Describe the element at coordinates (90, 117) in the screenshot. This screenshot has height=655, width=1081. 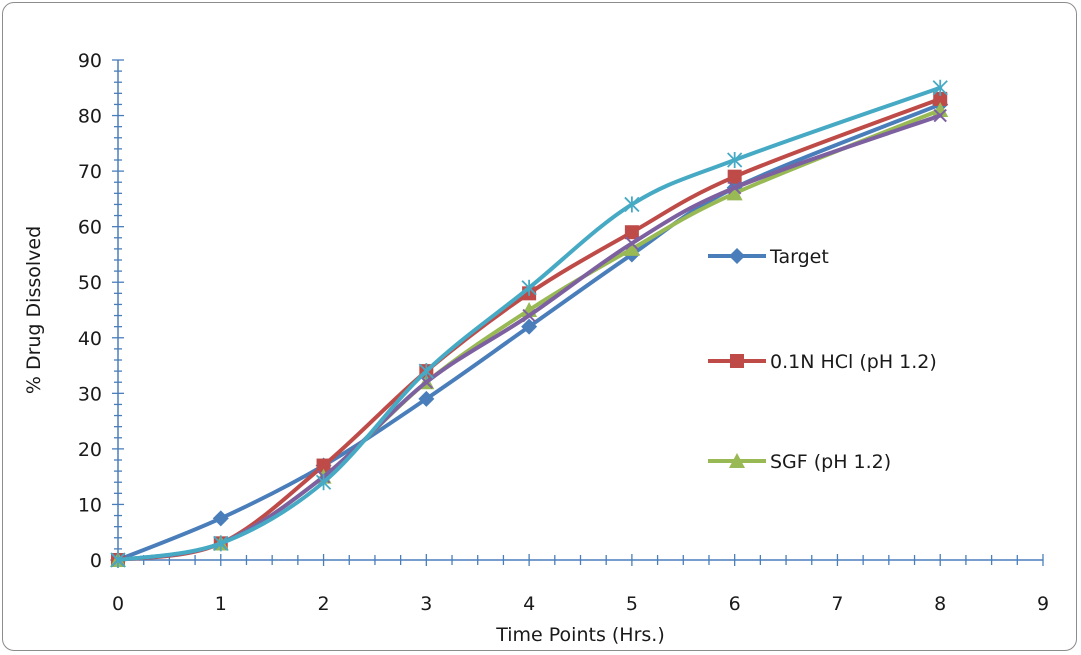
I see `y-tick-label: 80` at that location.